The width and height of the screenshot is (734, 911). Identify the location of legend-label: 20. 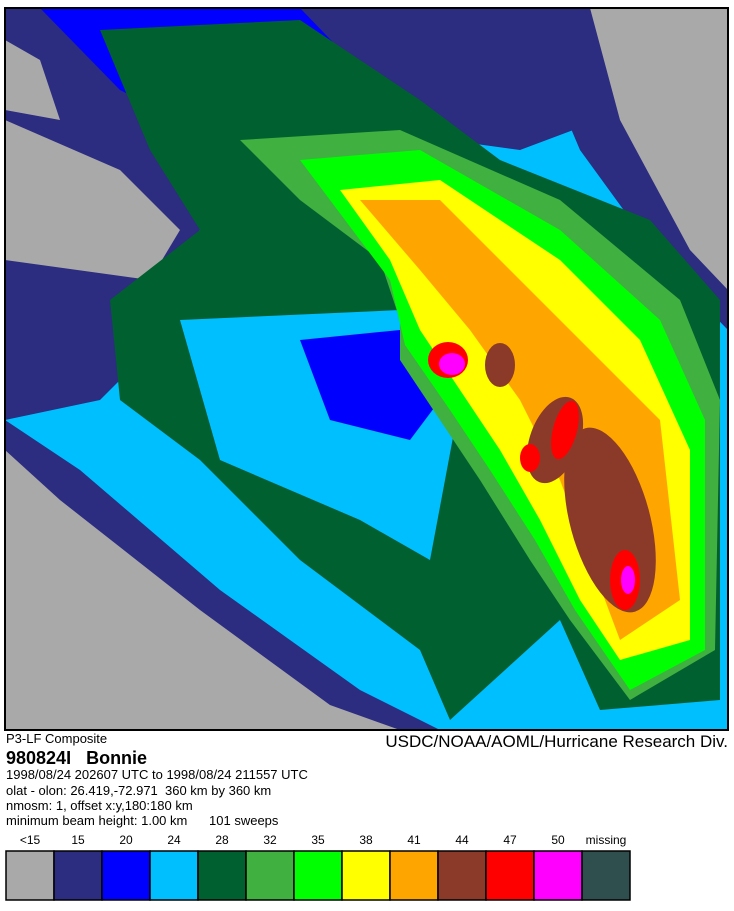
(126, 840).